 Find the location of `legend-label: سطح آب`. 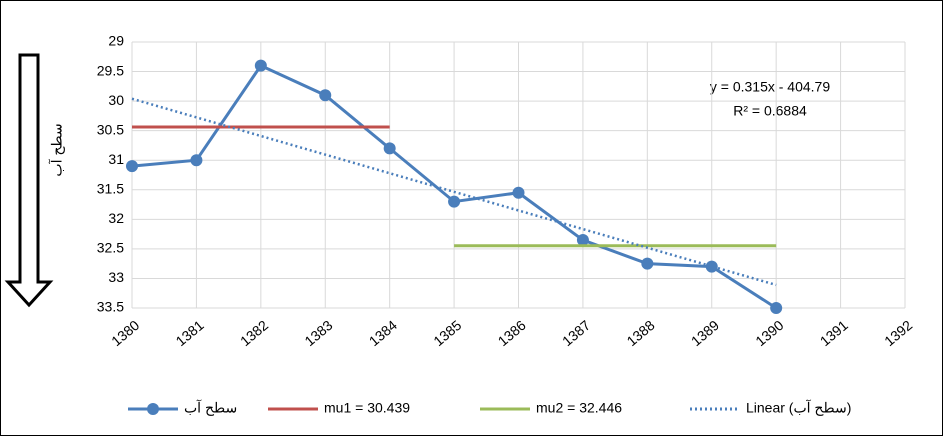

legend-label: سطح آب is located at coordinates (210, 408).